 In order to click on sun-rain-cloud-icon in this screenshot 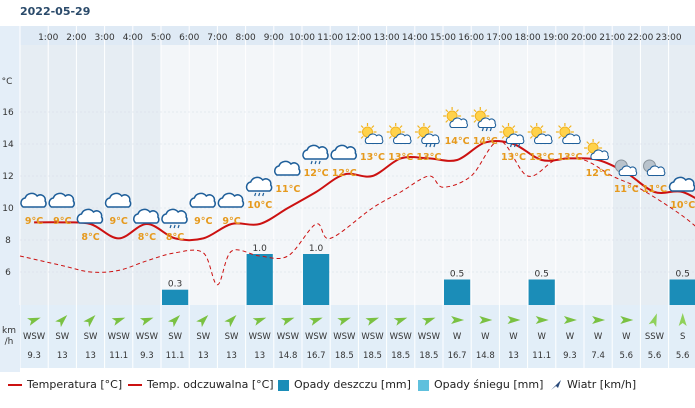, I will do `click(427, 135)`.